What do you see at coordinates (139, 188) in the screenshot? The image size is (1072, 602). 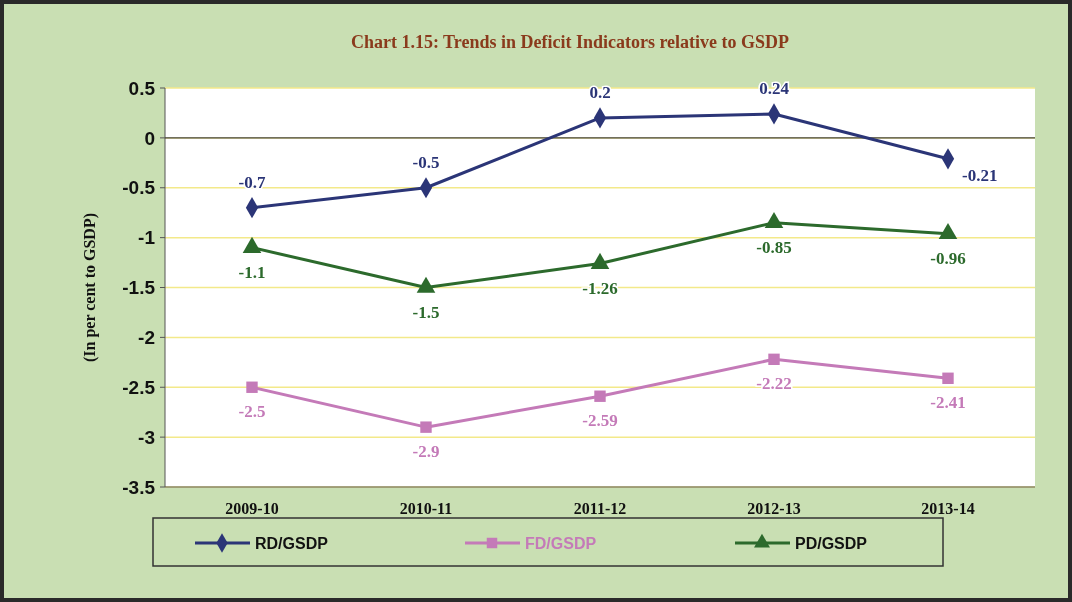 I see `y-tick-label: -0.5` at bounding box center [139, 188].